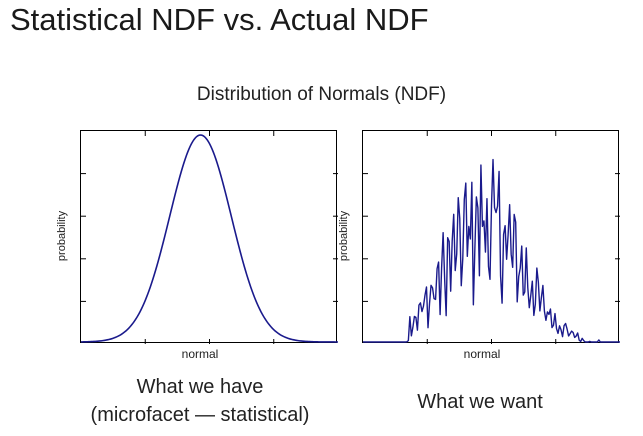 This screenshot has width=643, height=436. I want to click on left-plot-ylabel: probability, so click(62, 236).